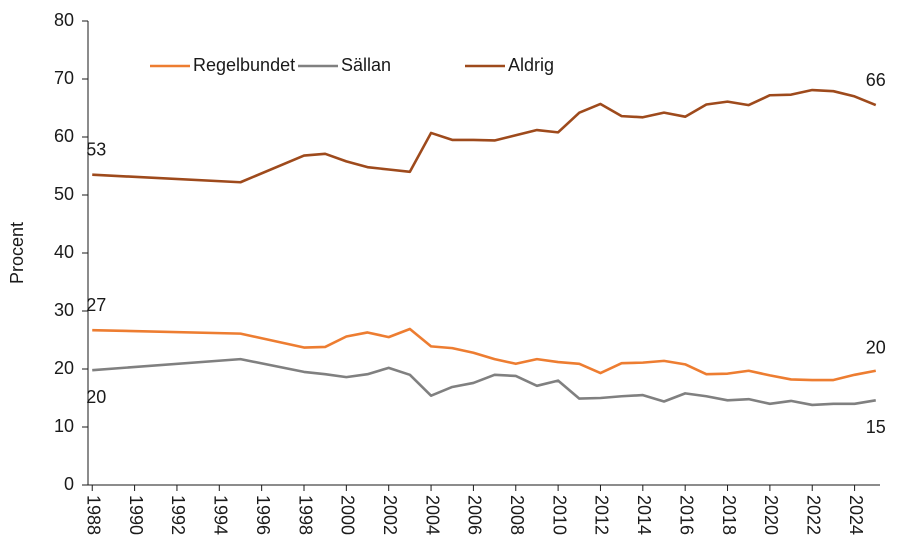  I want to click on x-tick-label: 2020, so click(771, 515).